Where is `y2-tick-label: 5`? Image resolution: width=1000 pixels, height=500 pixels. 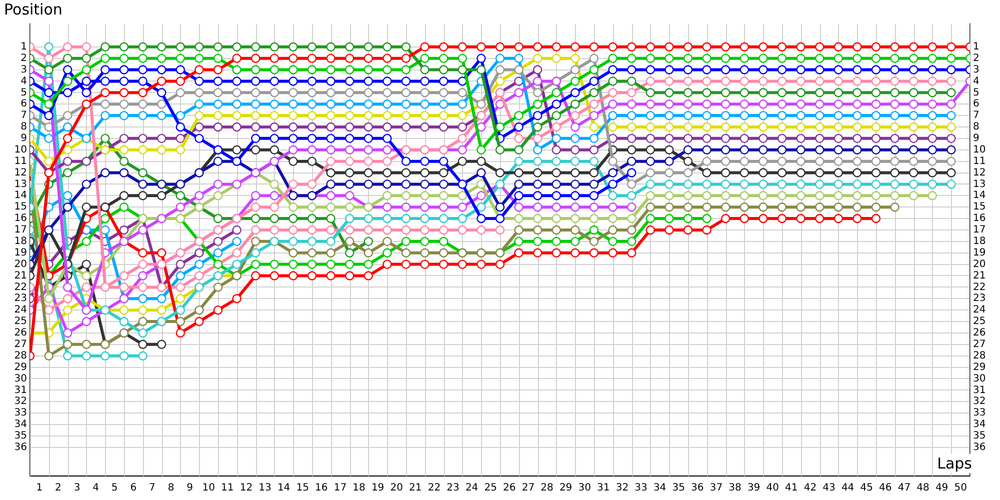
y2-tick-label: 5 is located at coordinates (976, 92).